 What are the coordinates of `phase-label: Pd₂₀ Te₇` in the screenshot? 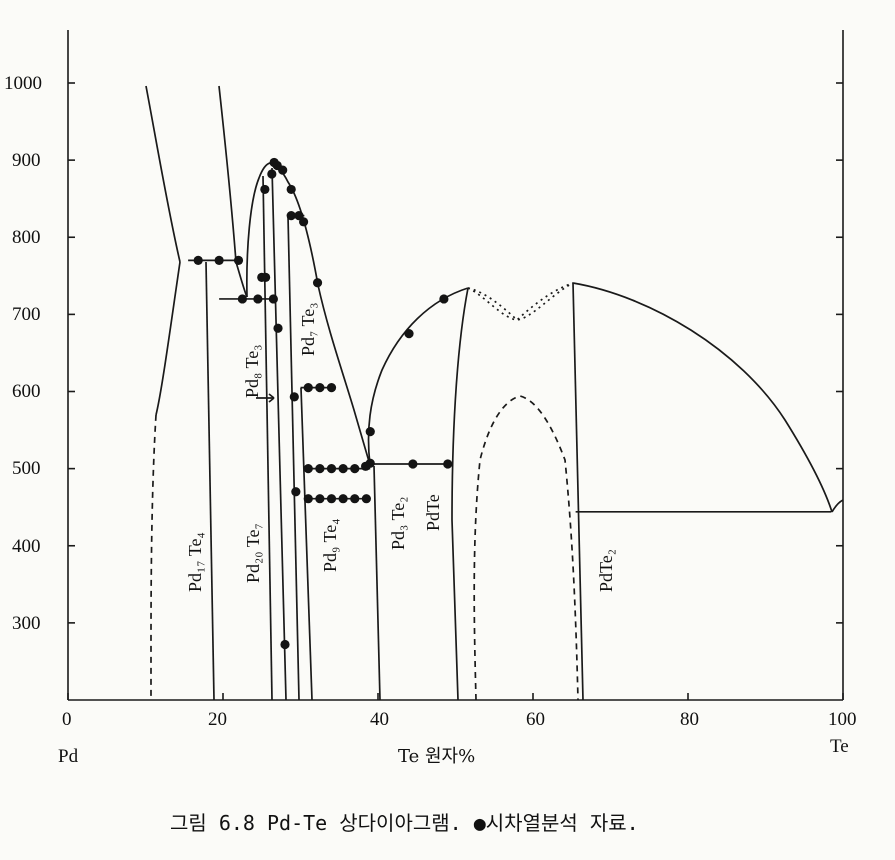 It's located at (253, 553).